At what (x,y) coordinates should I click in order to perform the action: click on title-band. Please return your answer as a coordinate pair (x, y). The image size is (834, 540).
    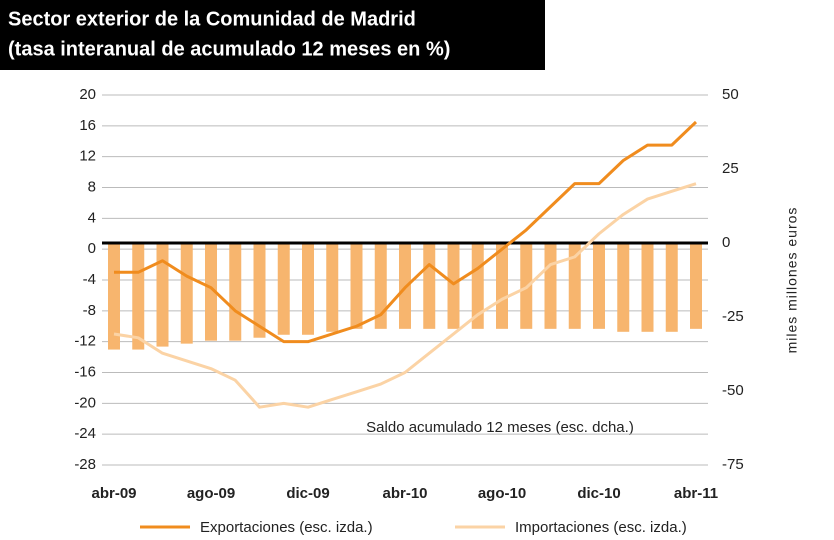
    Looking at the image, I should click on (272, 35).